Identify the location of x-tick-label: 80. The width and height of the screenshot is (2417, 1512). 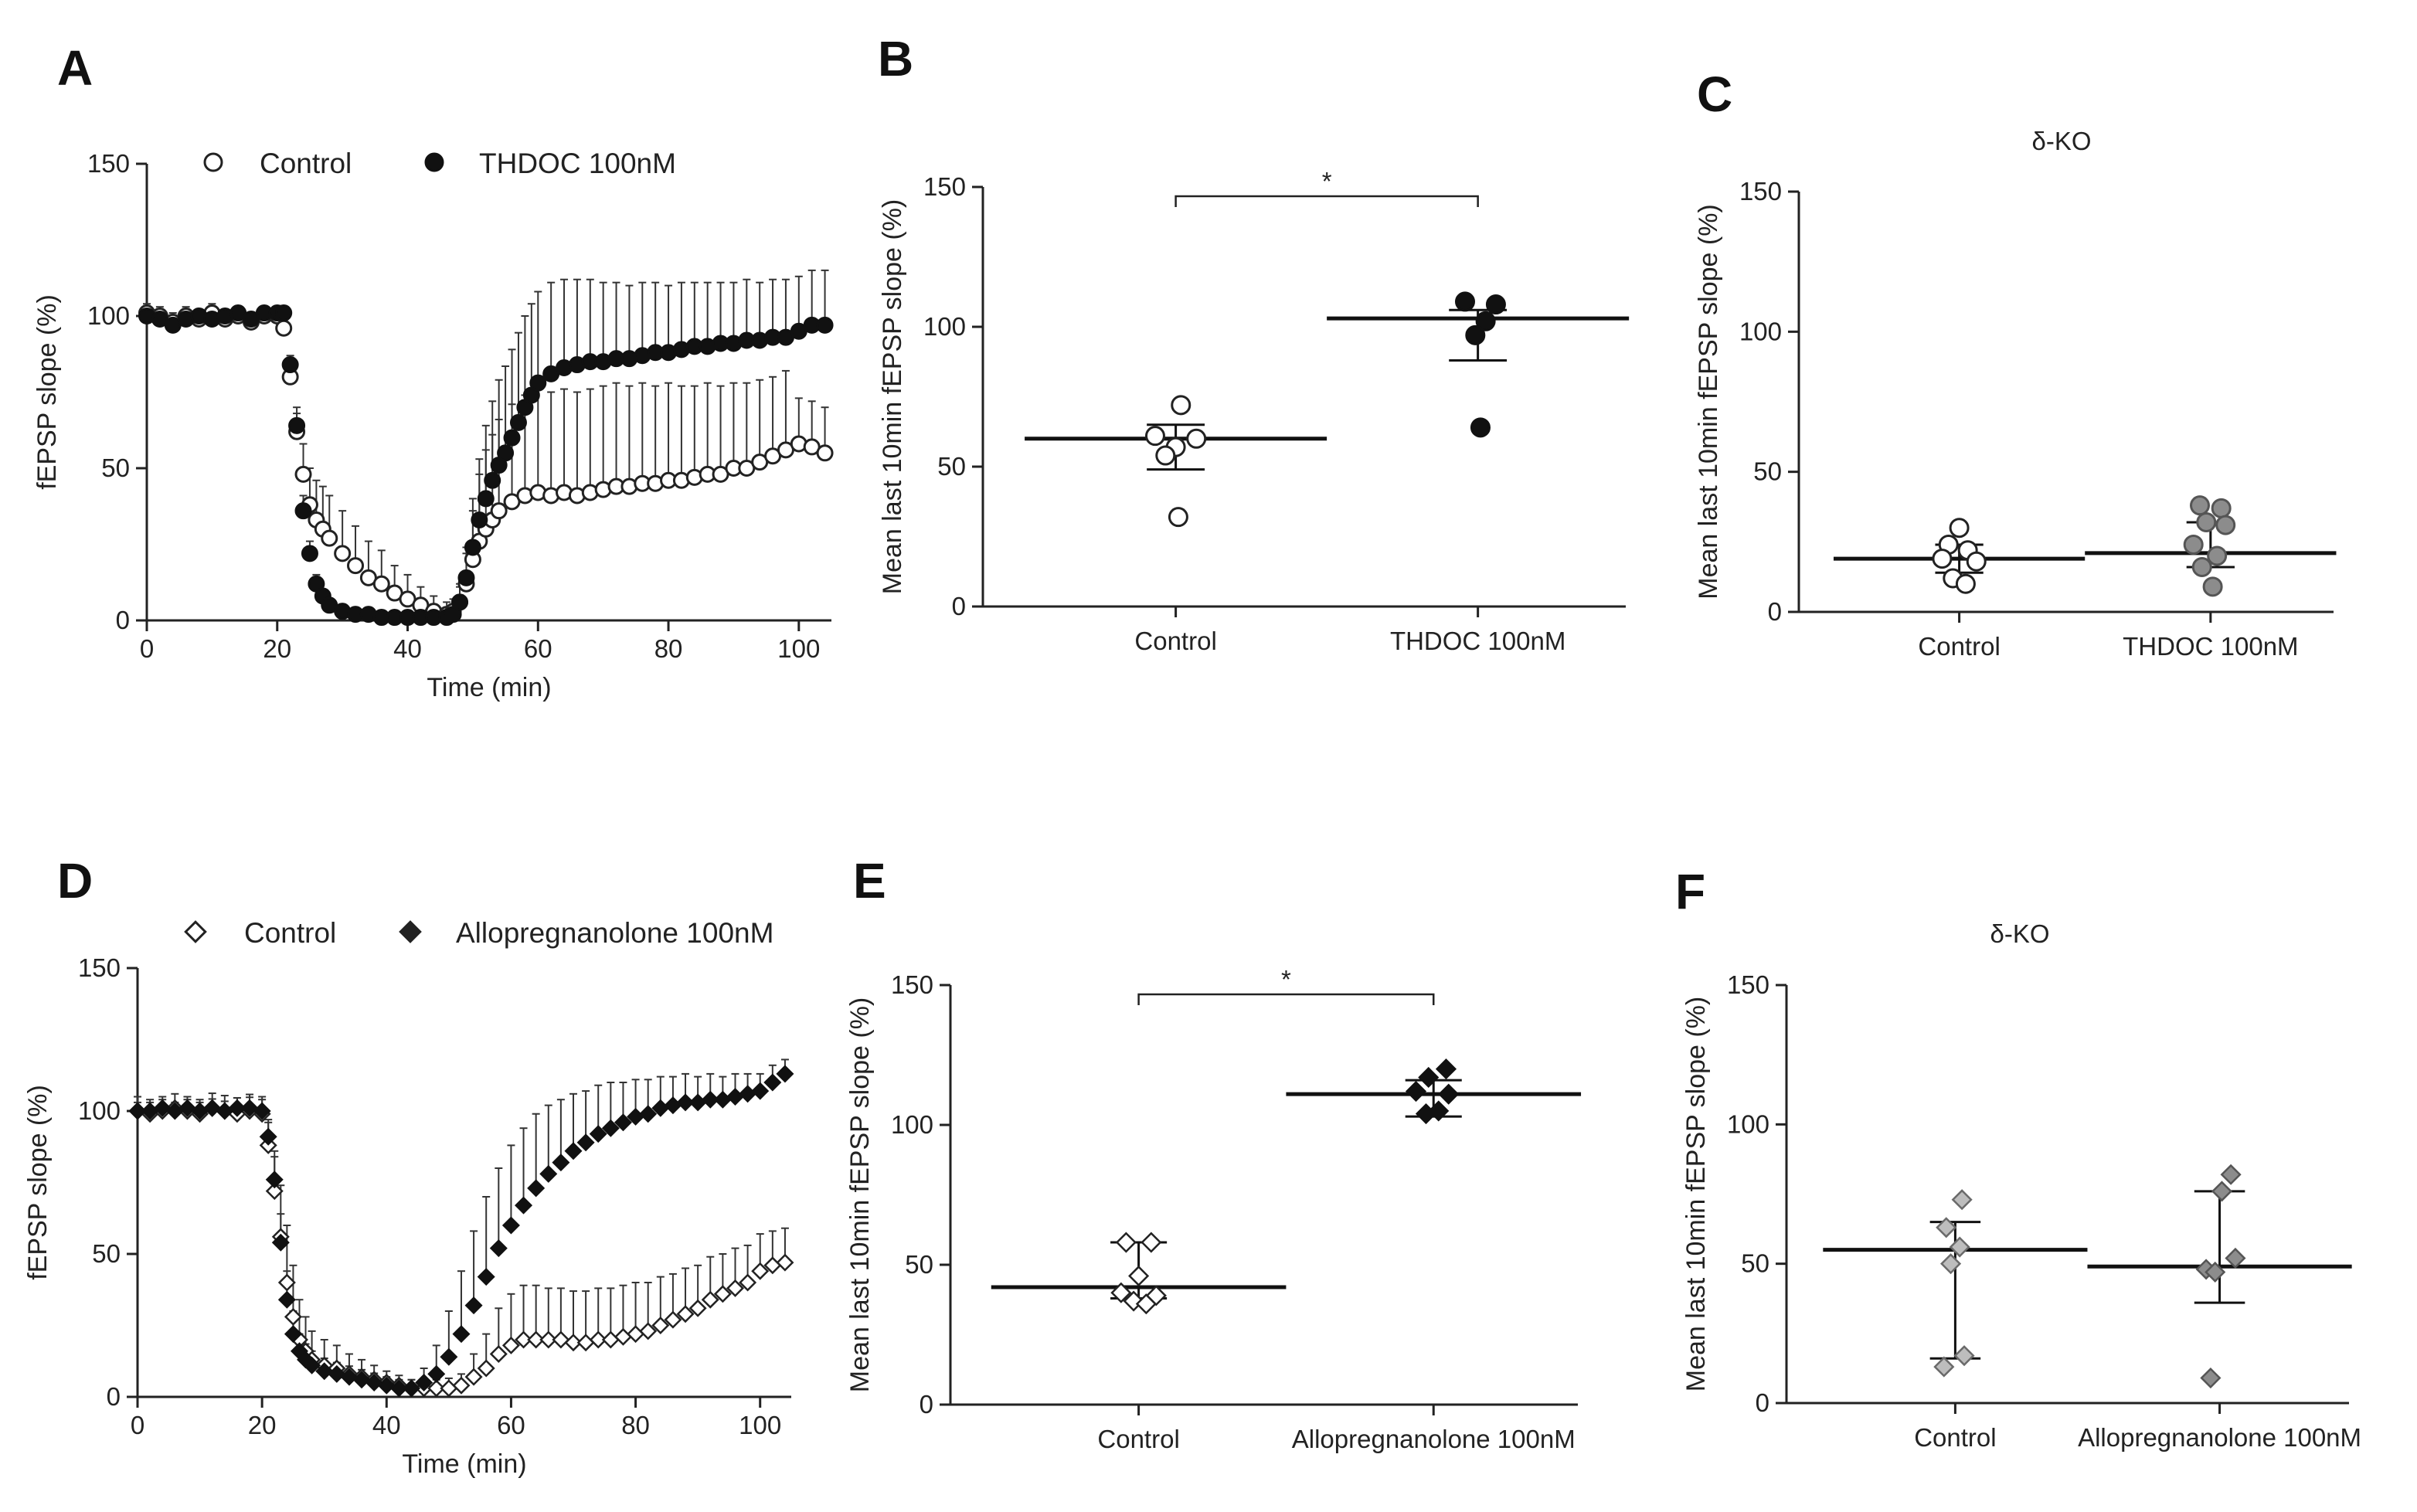
(669, 648).